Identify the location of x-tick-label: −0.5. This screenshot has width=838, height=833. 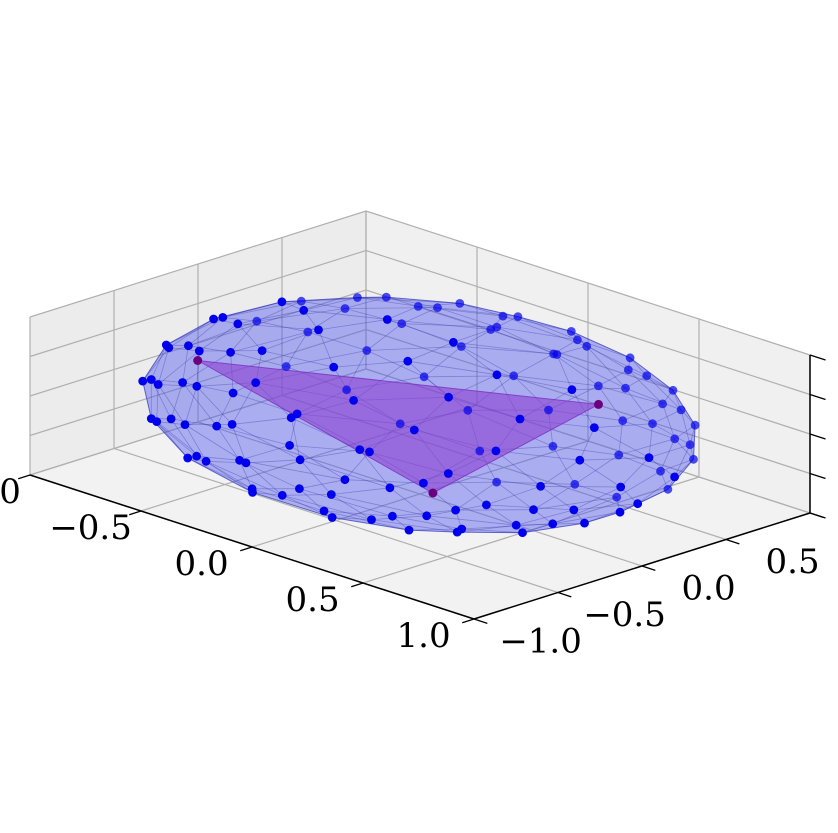
(90, 528).